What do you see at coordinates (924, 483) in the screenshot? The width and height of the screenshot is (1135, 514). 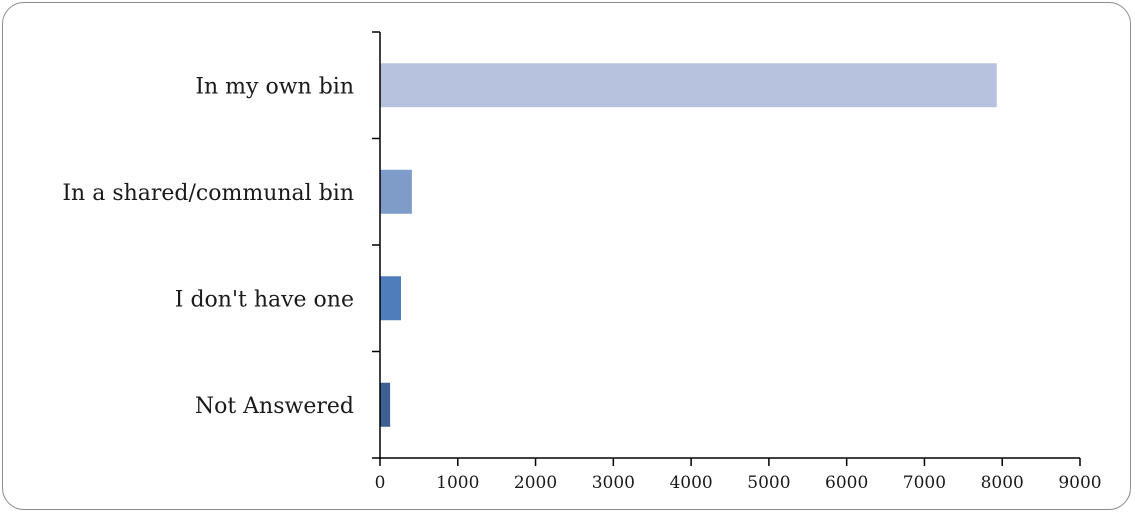 I see `x-tick-label: 7000` at bounding box center [924, 483].